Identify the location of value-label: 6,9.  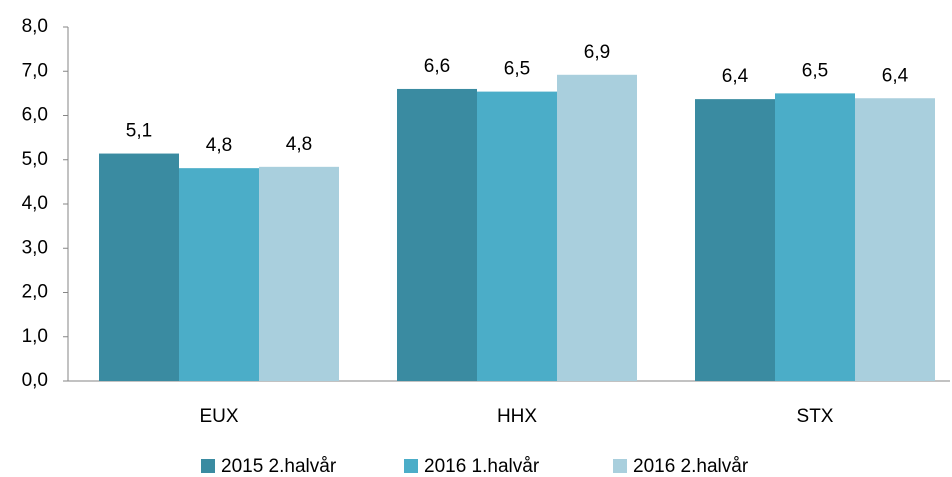
(597, 52).